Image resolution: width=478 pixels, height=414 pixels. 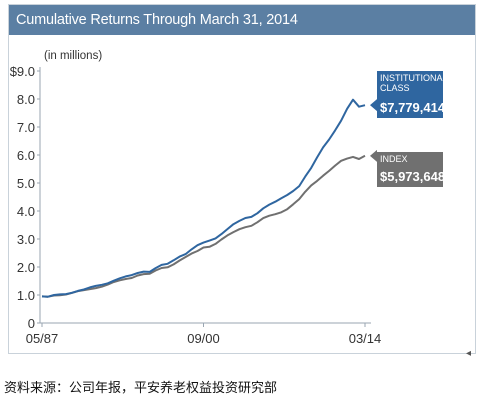 What do you see at coordinates (412, 176) in the screenshot?
I see `series-end-value: $5,973,648` at bounding box center [412, 176].